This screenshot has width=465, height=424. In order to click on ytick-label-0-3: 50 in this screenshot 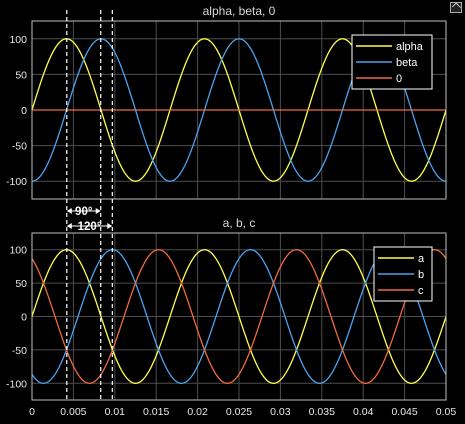, I will do `click(21, 75)`.